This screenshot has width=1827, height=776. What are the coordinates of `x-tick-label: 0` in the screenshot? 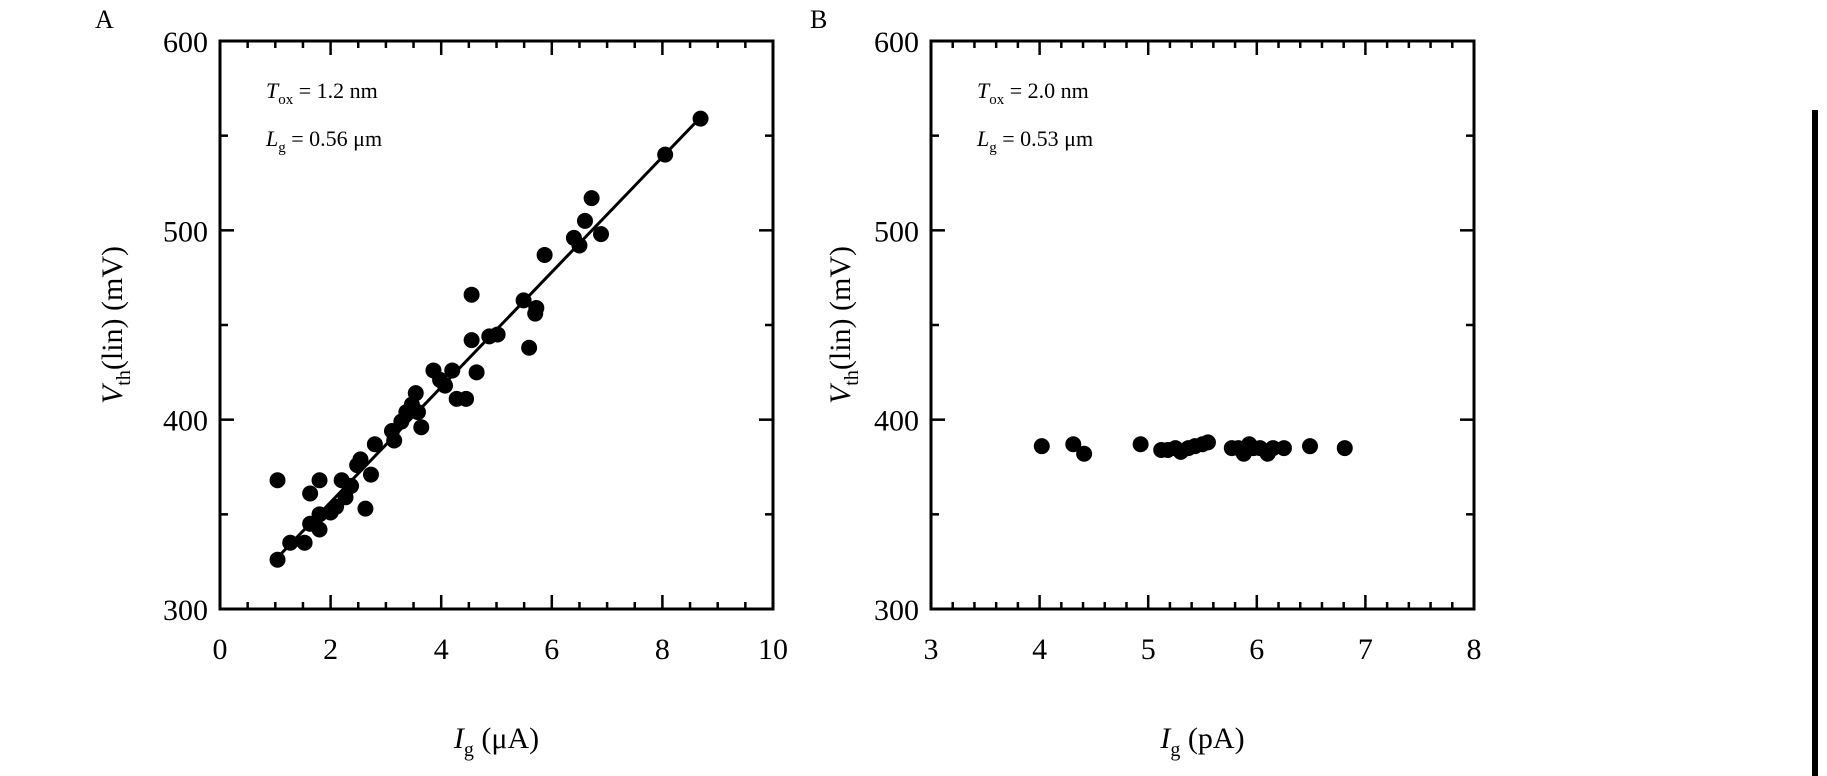 It's located at (220, 649).